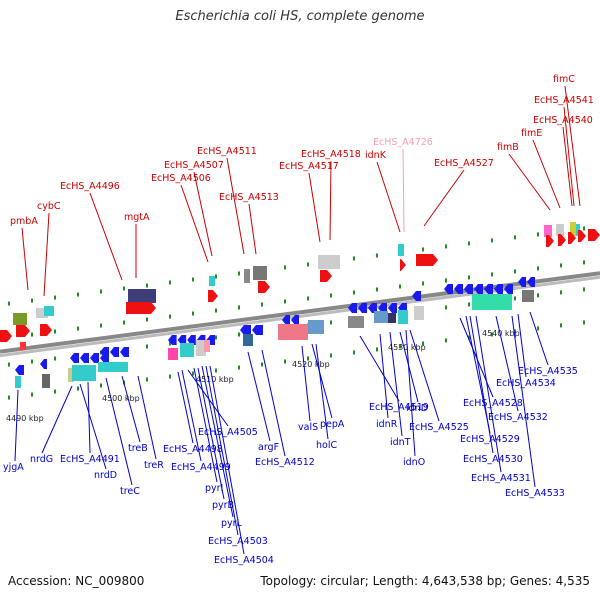 The height and width of the screenshot is (600, 600). I want to click on gene-label-bottom: nrdG, so click(41, 459).